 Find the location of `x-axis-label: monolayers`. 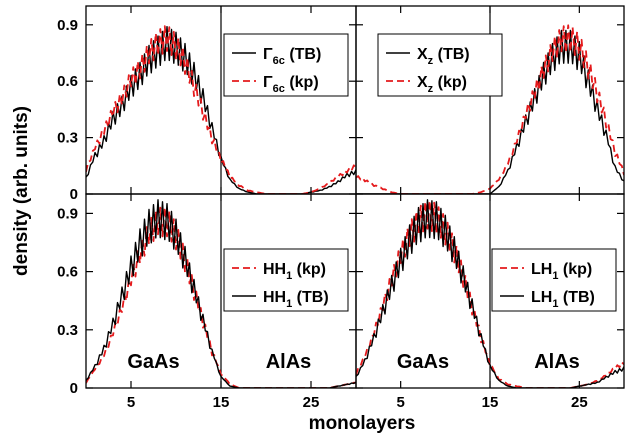

x-axis-label: monolayers is located at coordinates (362, 423).